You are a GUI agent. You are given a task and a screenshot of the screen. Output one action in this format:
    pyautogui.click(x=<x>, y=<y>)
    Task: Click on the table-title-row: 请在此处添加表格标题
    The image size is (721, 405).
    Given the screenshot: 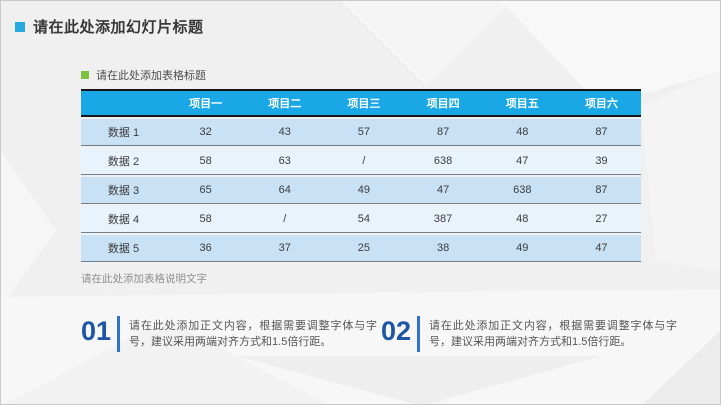 What is the action you would take?
    pyautogui.click(x=143, y=75)
    